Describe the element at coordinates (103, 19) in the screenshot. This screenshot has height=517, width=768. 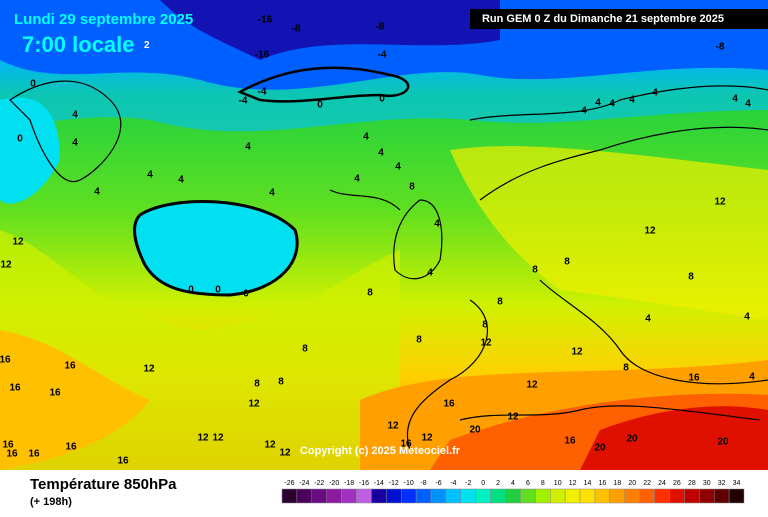
I see `date-label: Lundi 29 septembre 2025` at that location.